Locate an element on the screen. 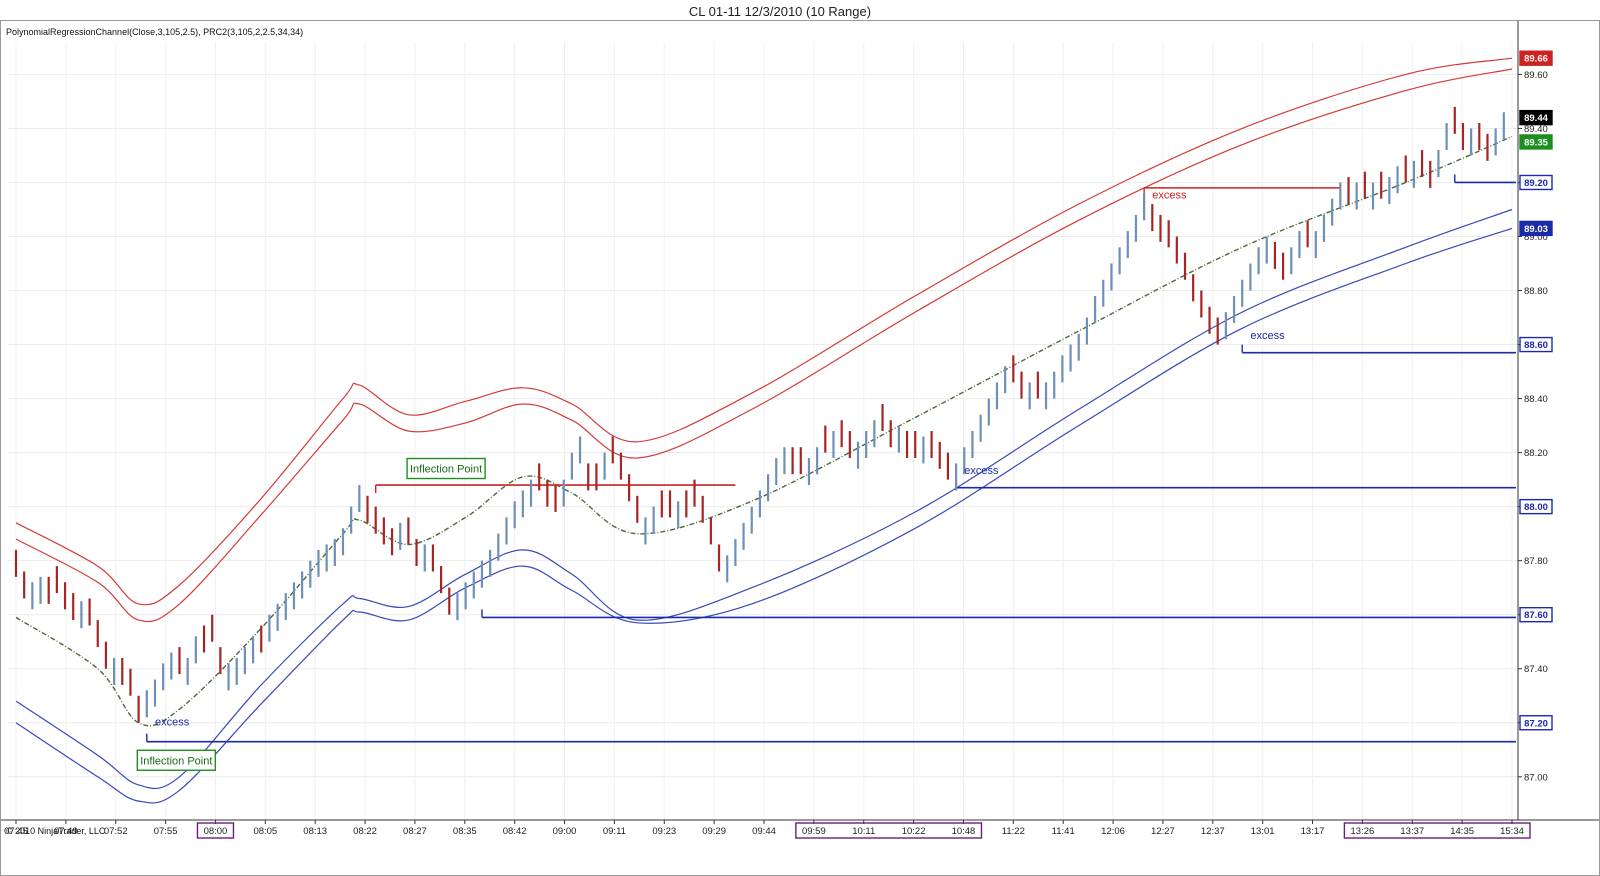 The image size is (1600, 876). x-tick-label: 09:59 is located at coordinates (814, 831).